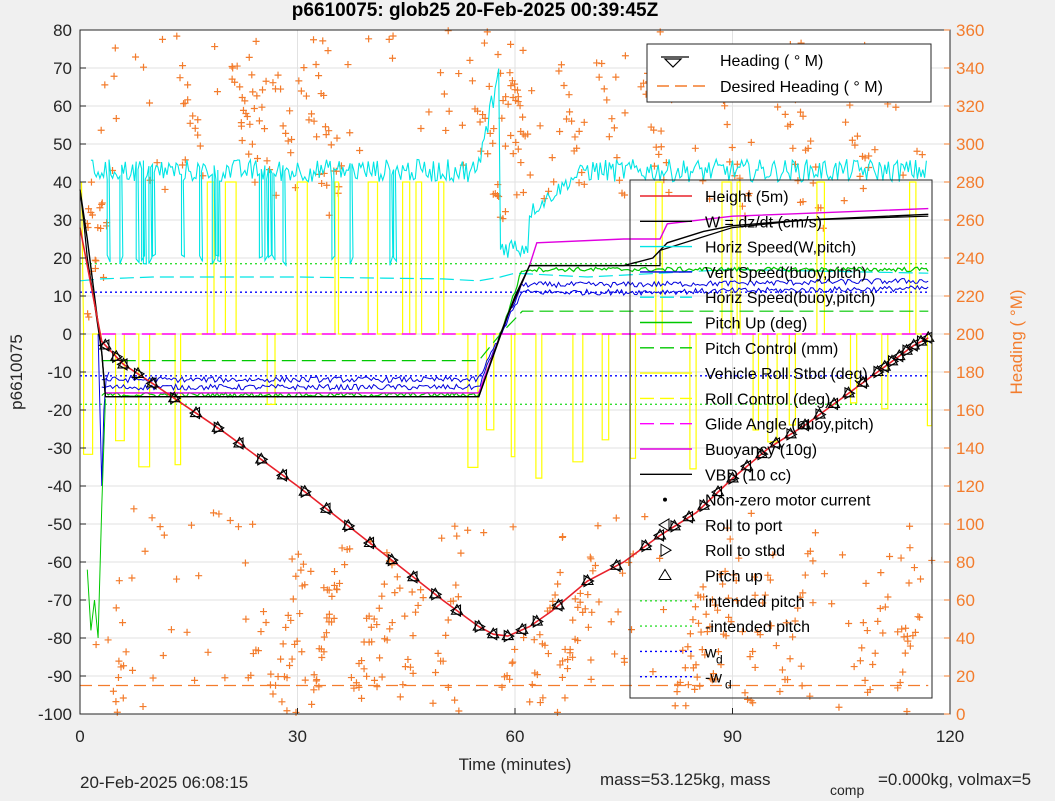  I want to click on legend-item-label: Horiz Speed(buoy,pitch), so click(790, 298).